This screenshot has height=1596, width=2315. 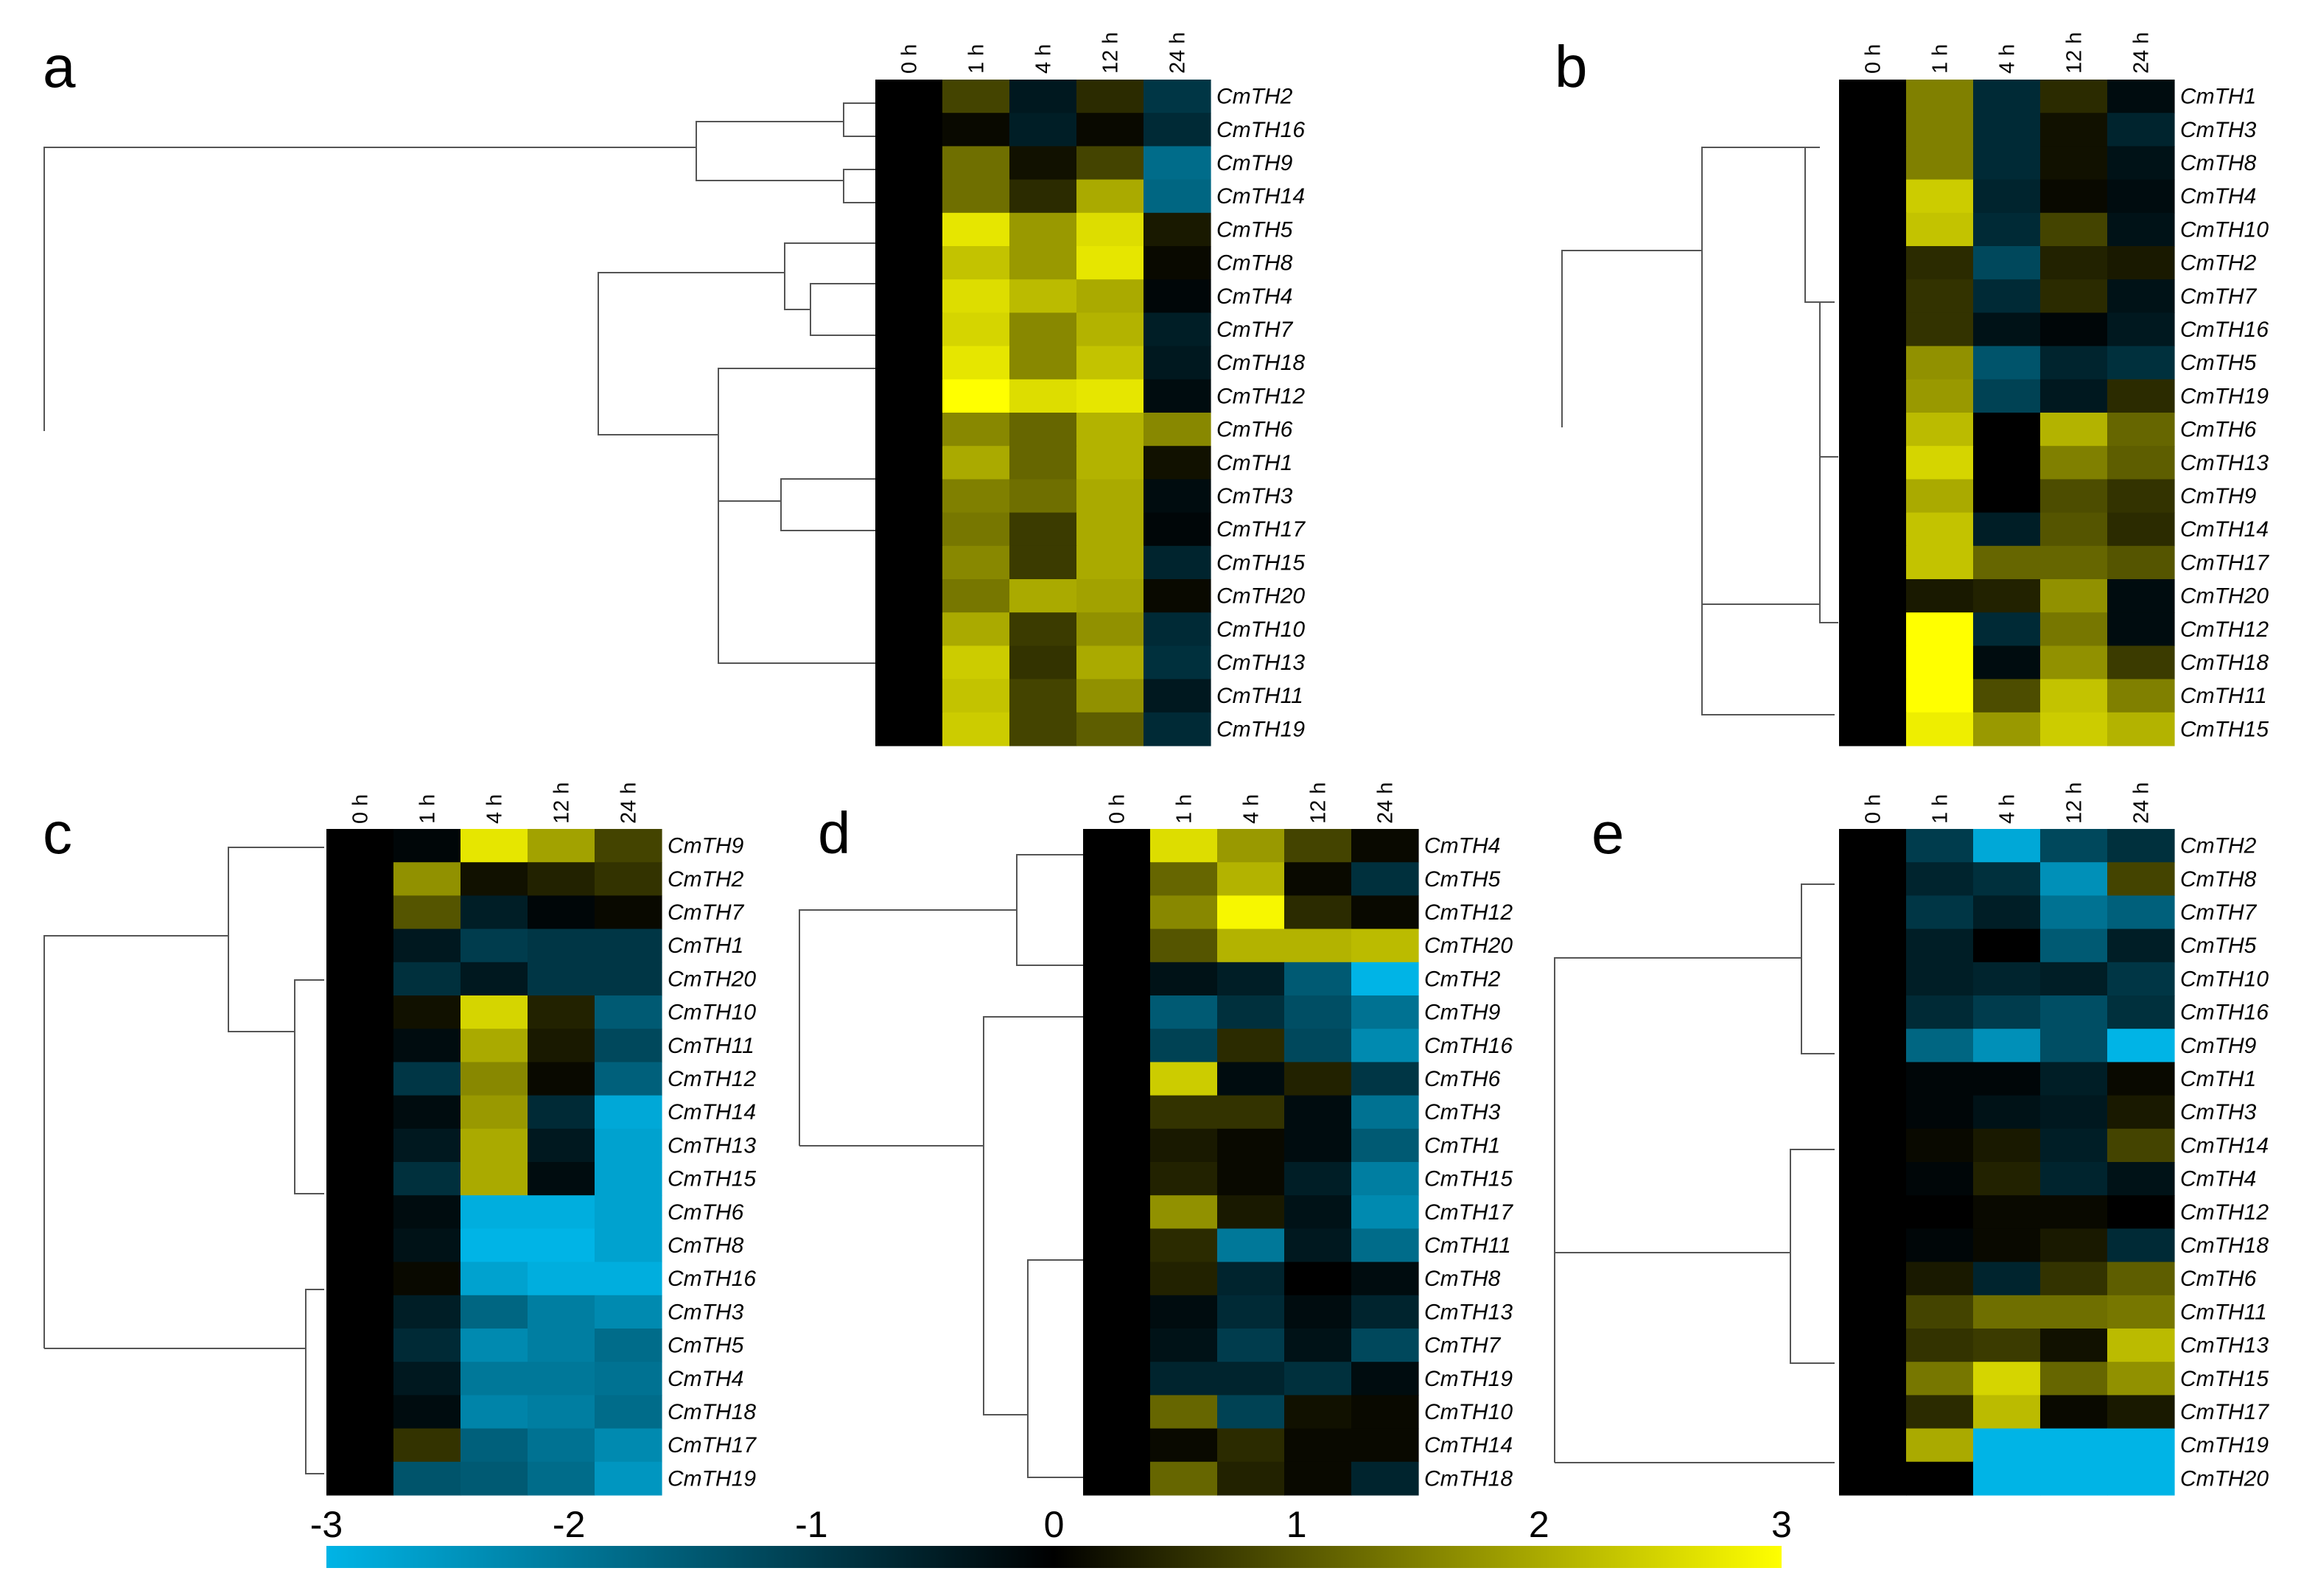 I want to click on row-label: CmTH13, so click(x=1468, y=1312).